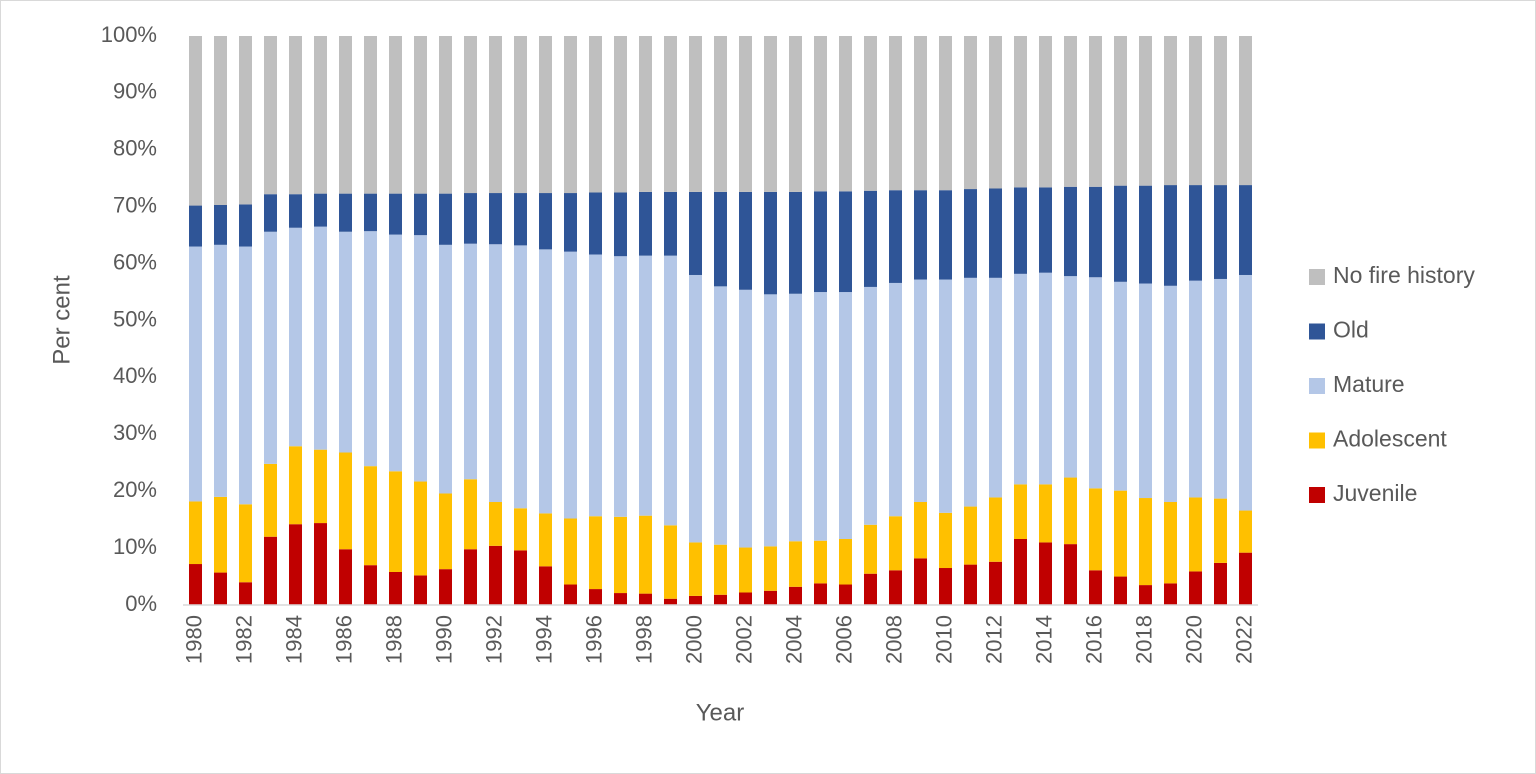 The image size is (1536, 774). Describe the element at coordinates (720, 712) in the screenshot. I see `x-axis-title: Year` at that location.